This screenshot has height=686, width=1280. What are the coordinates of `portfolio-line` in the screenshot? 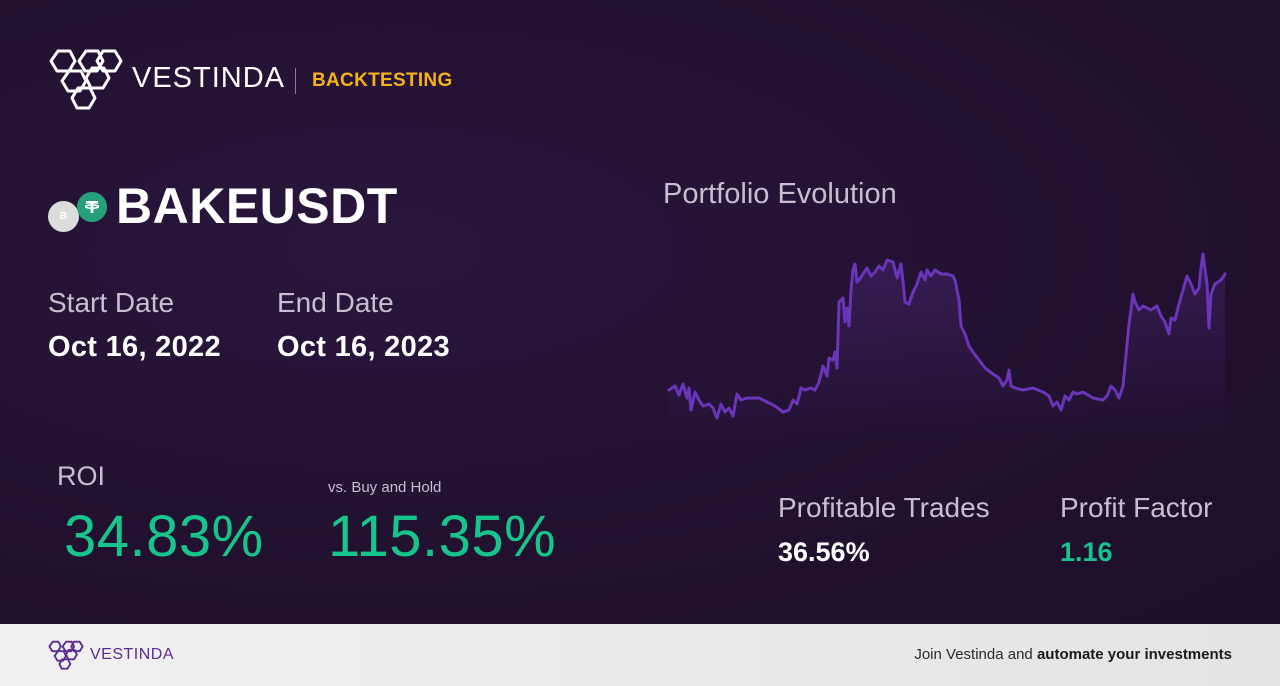 It's located at (947, 336).